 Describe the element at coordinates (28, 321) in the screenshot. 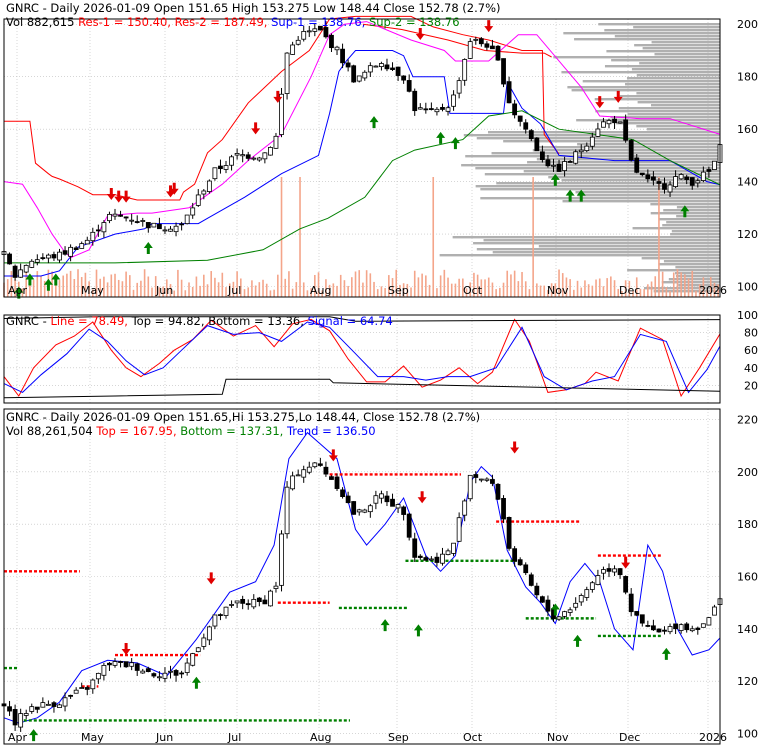

I see `header-part: GNRC -` at that location.